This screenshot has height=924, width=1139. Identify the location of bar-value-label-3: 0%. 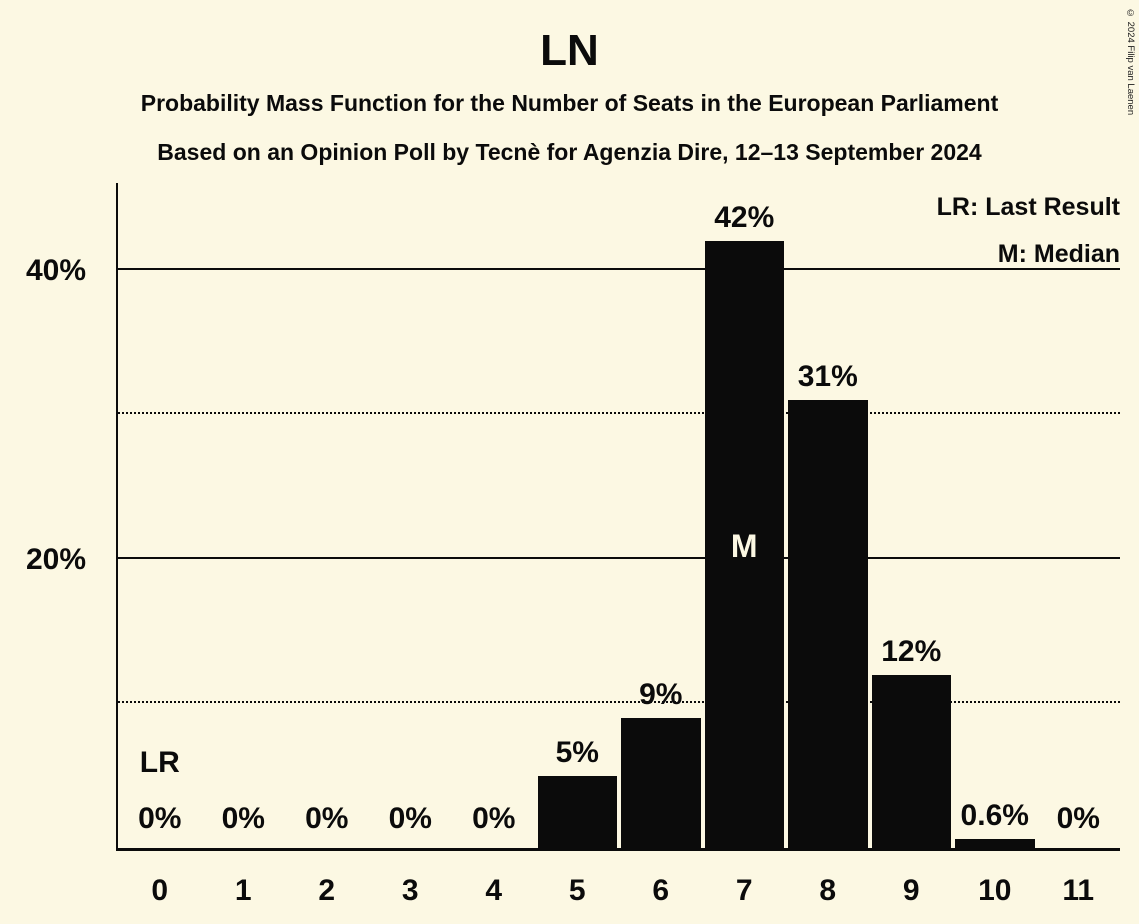
(410, 818).